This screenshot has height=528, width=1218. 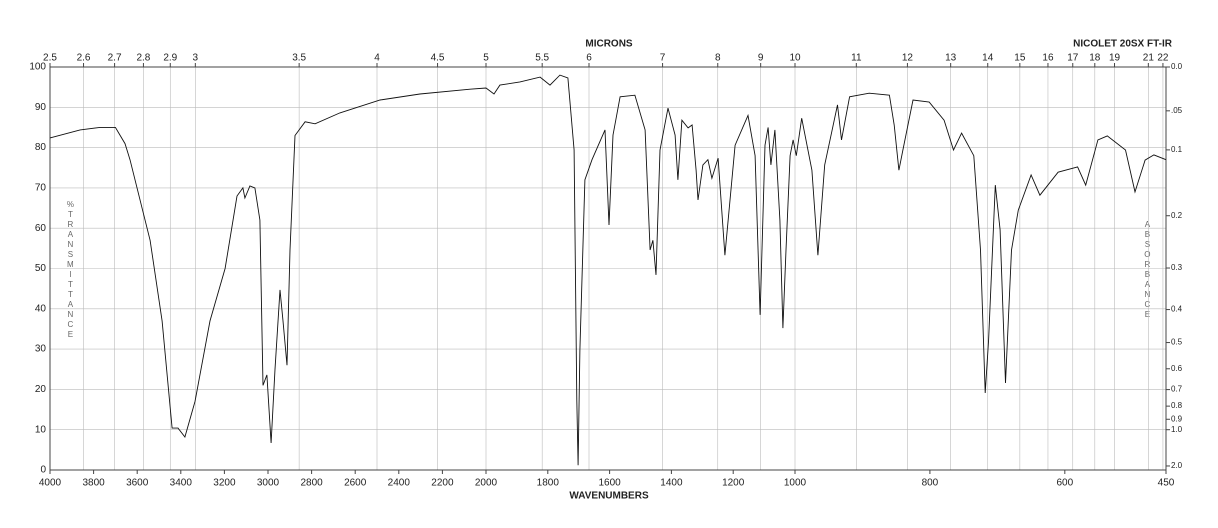 I want to click on y2-tick-label: 0.3, so click(x=1177, y=267).